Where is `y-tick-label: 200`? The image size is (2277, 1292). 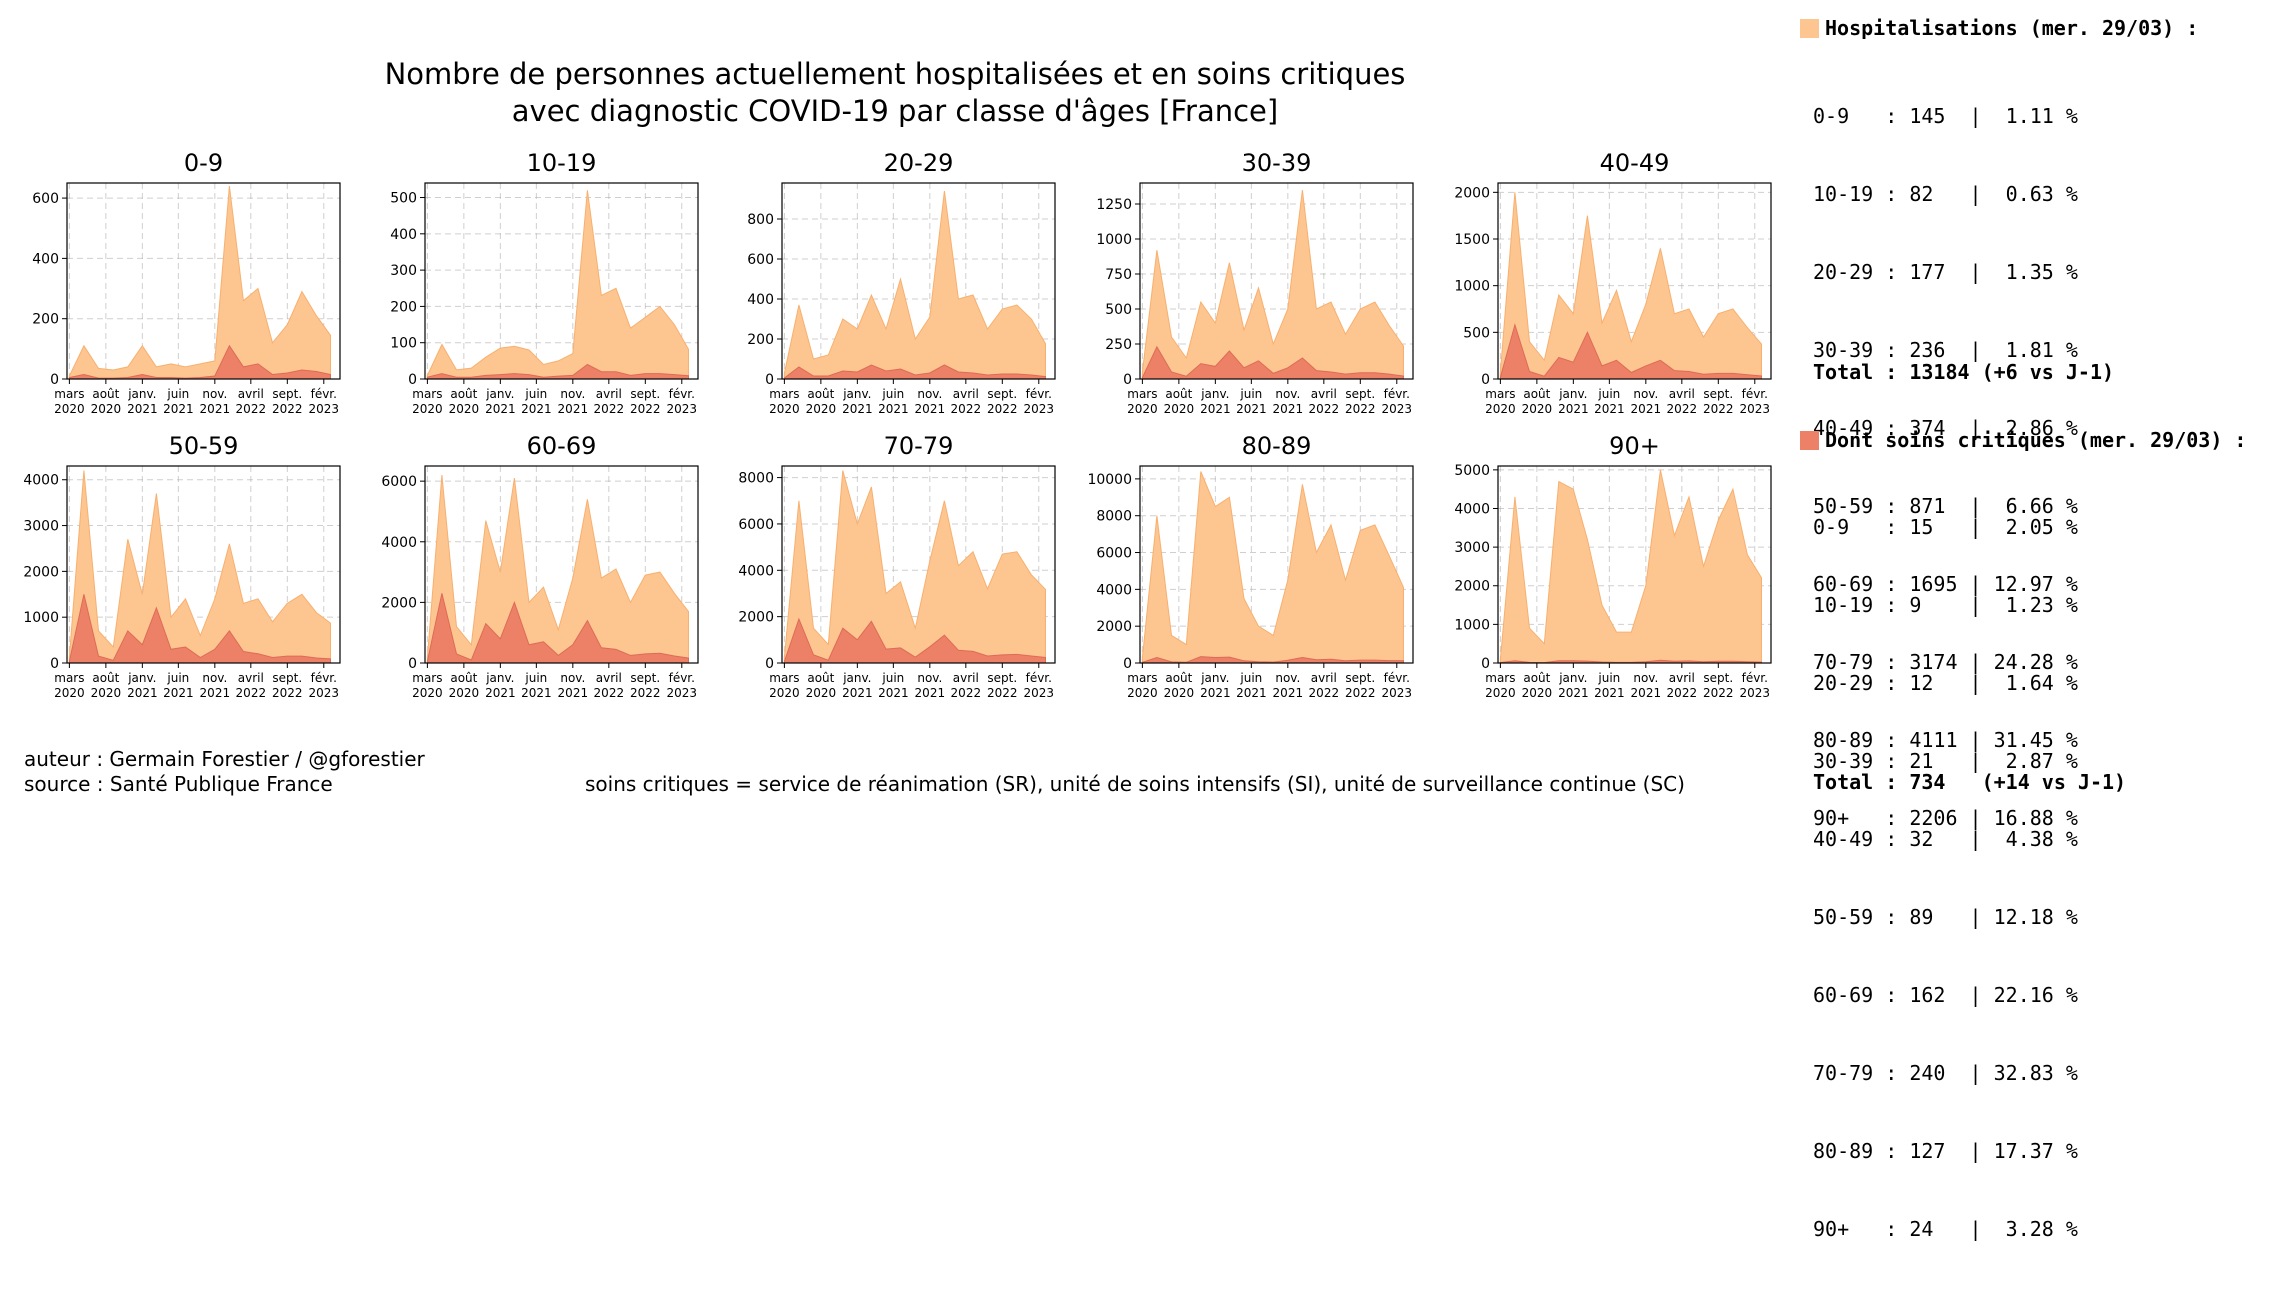 y-tick-label: 200 is located at coordinates (403, 307).